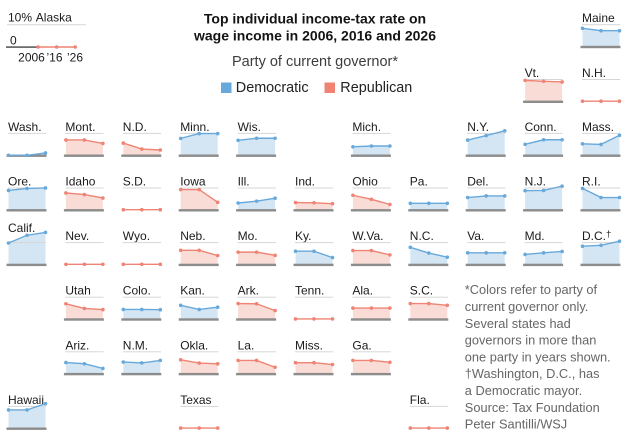 The width and height of the screenshot is (629, 446). What do you see at coordinates (54, 58) in the screenshot?
I see `svg-text: ’16` at bounding box center [54, 58].